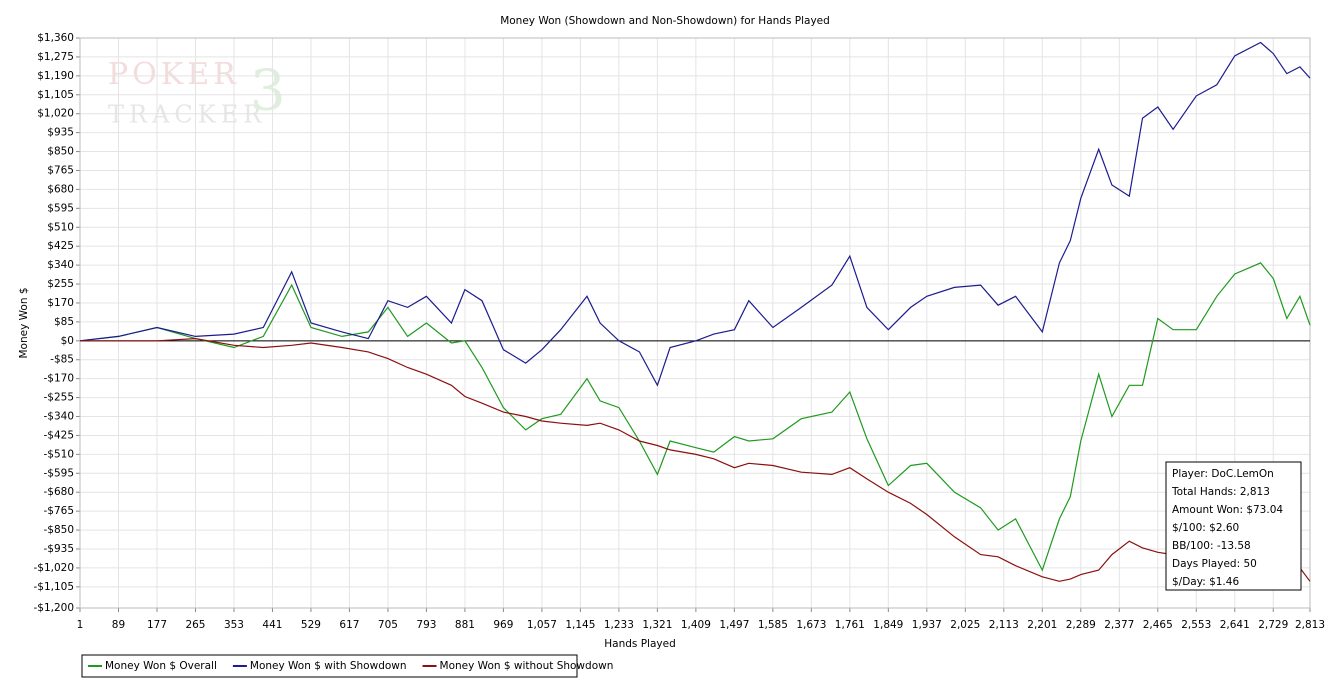 The image size is (1331, 693). Describe the element at coordinates (60, 265) in the screenshot. I see `y-tick-label: $340` at that location.